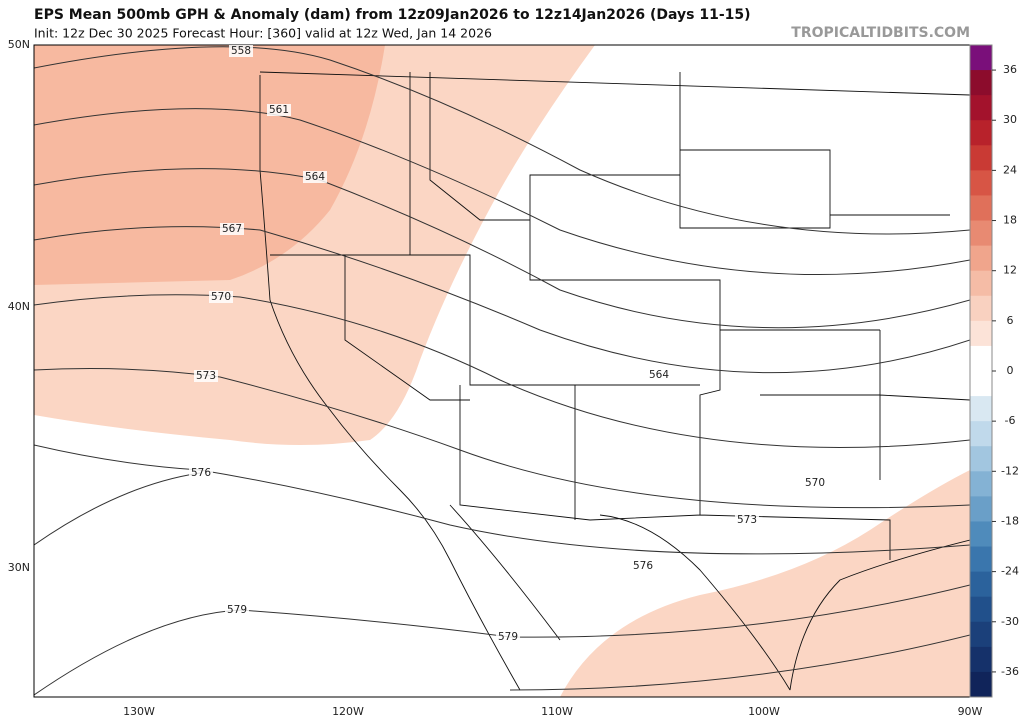  I want to click on colorbar-label: 36, so click(1010, 69).